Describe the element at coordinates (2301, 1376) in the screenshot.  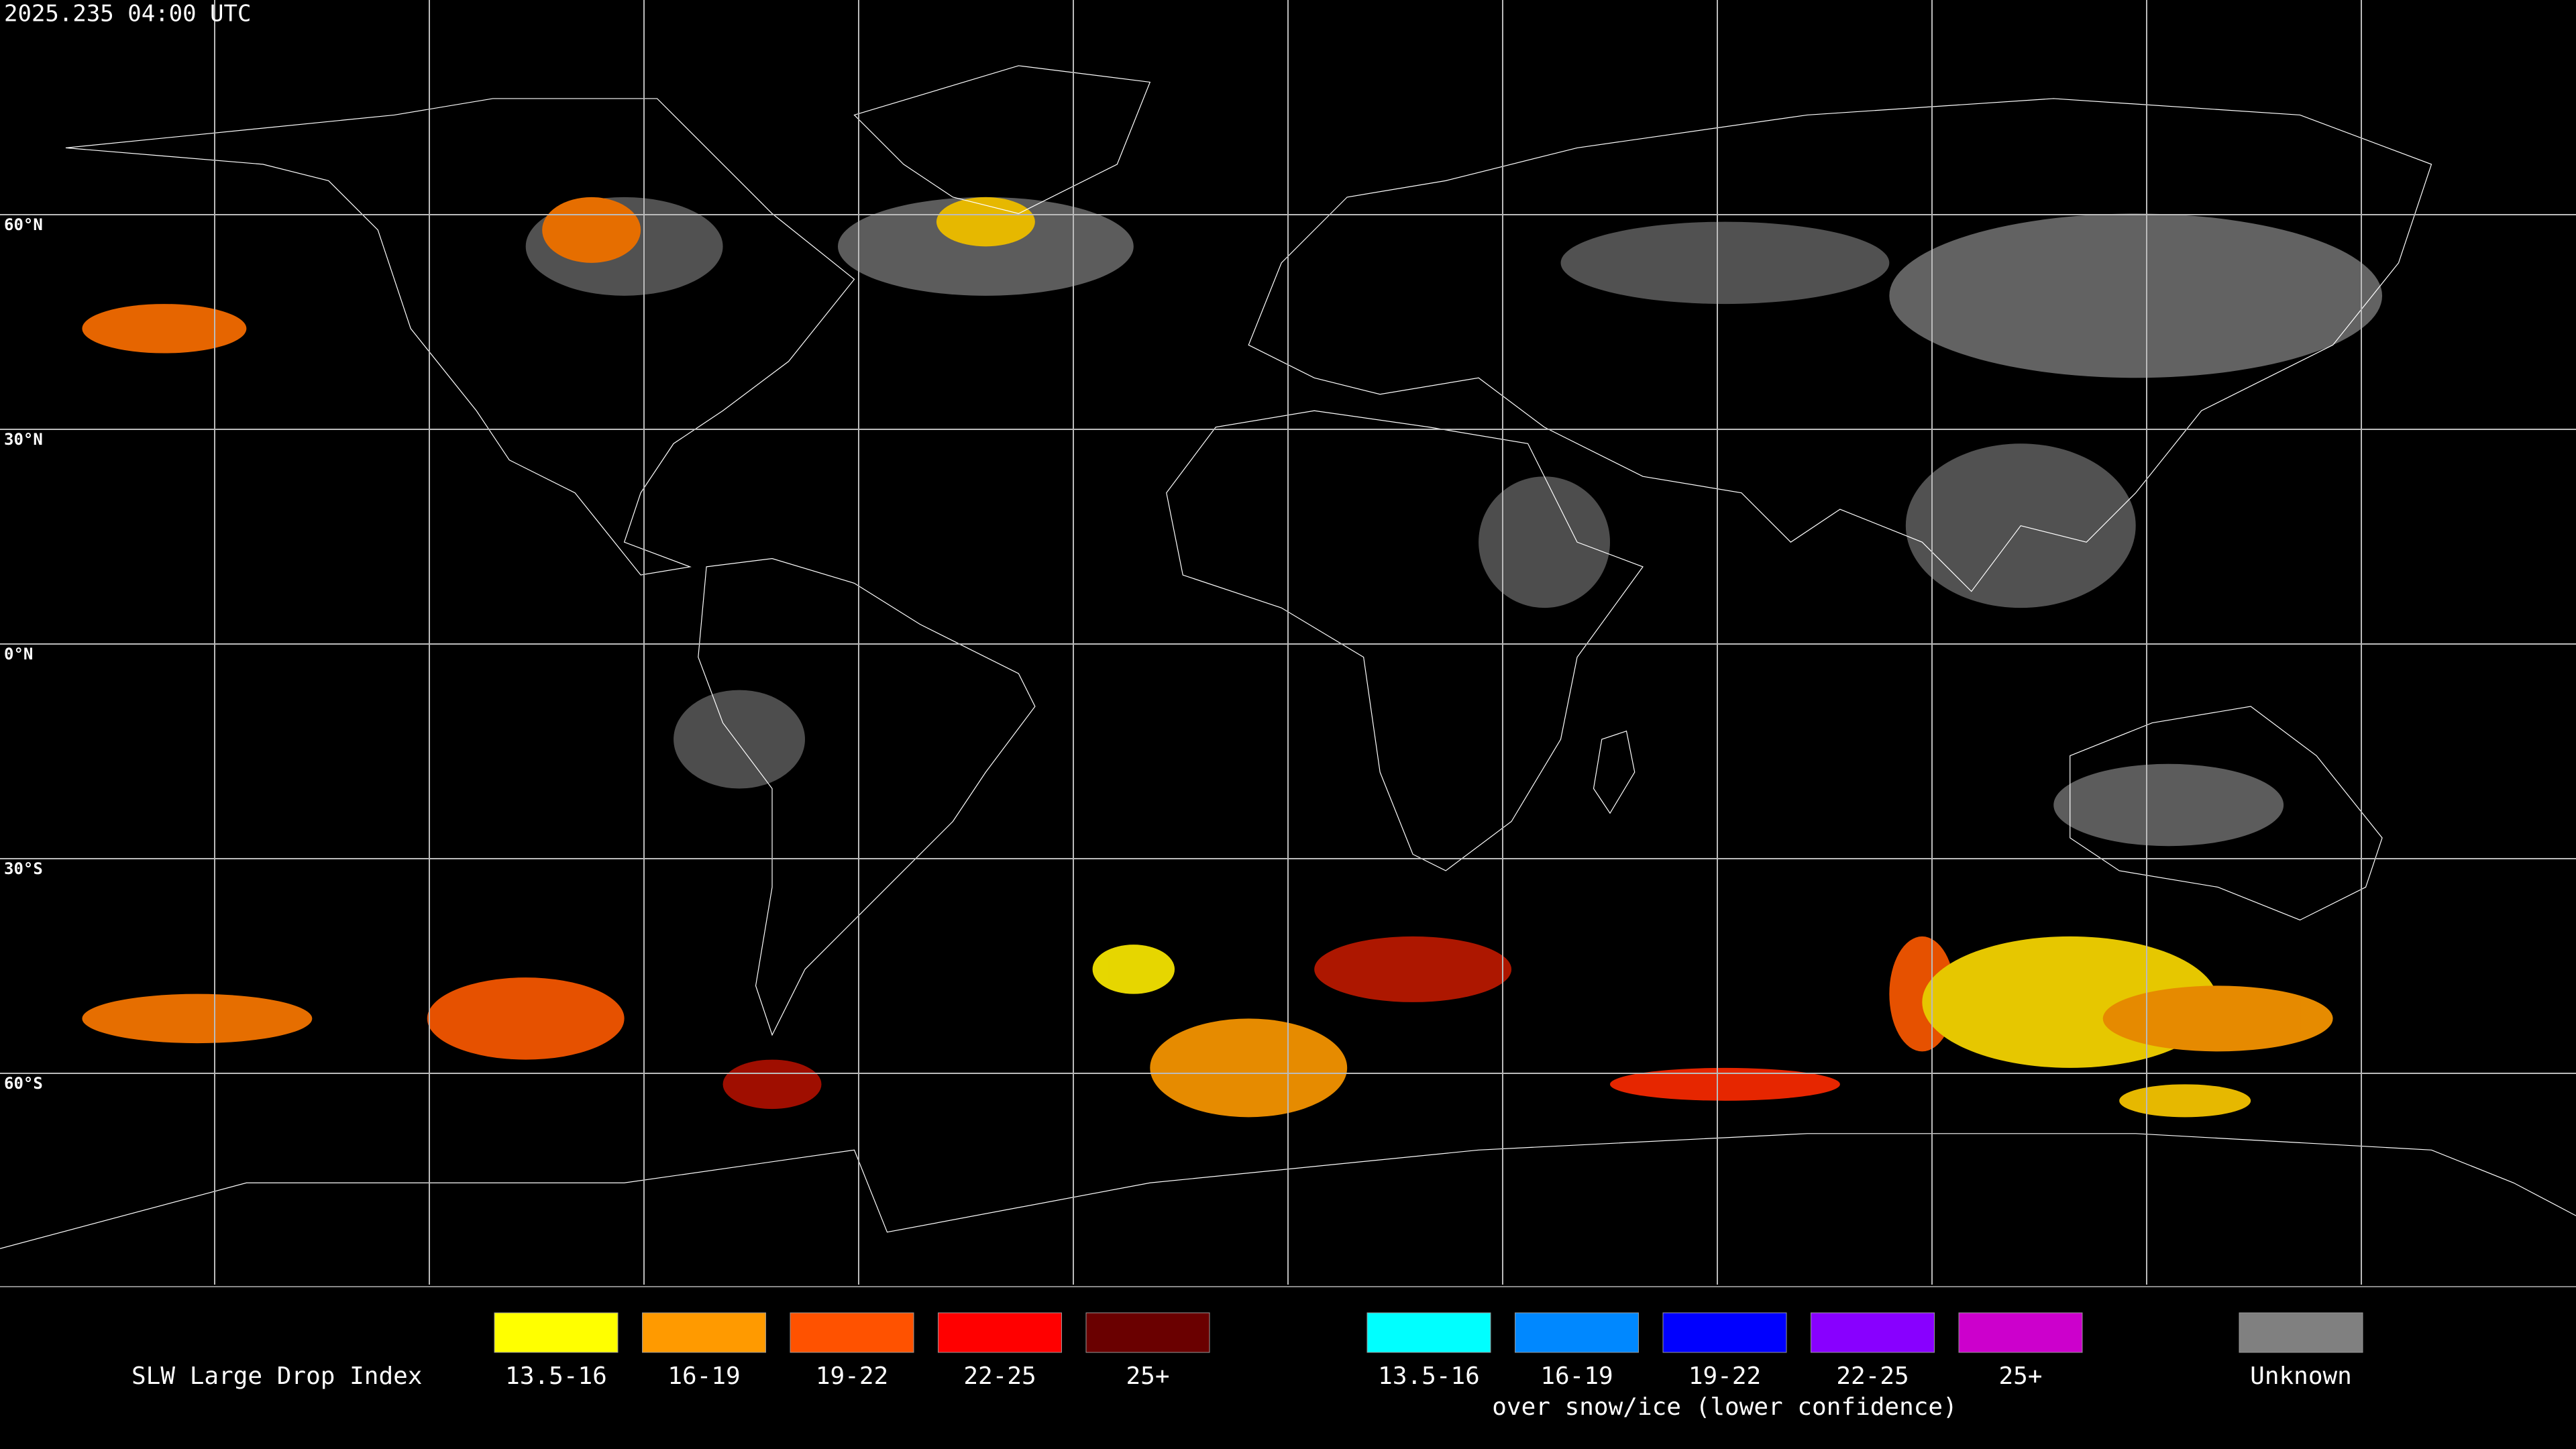
I see `legend-label: Unknown` at that location.